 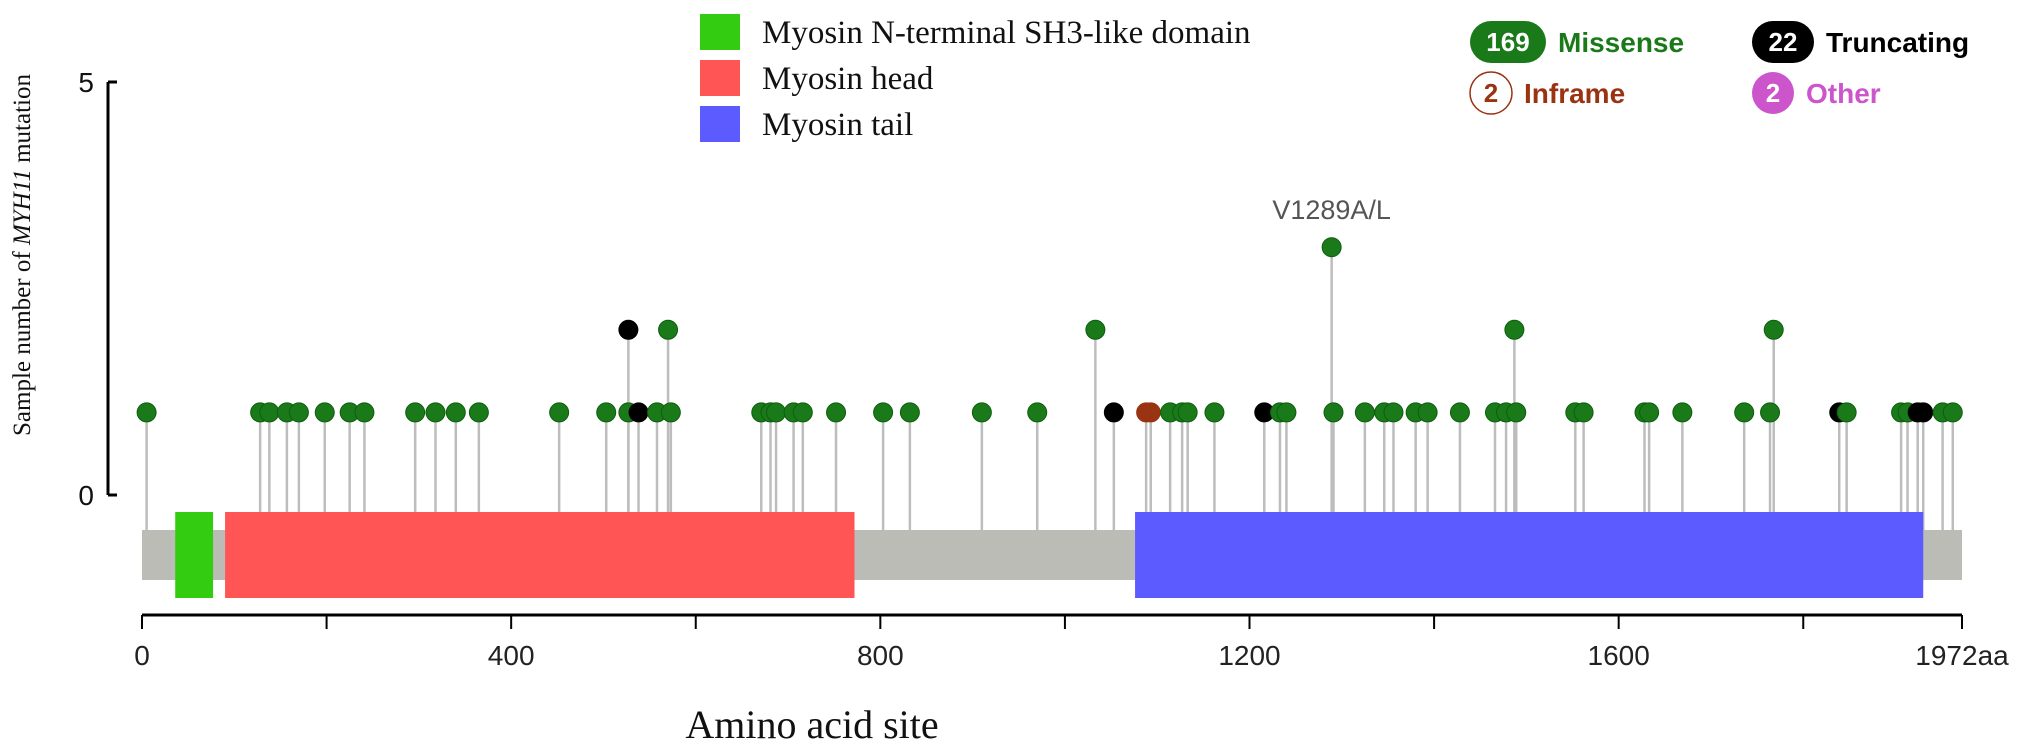 What do you see at coordinates (22, 207) in the screenshot?
I see `y-axis-title-gene: MYH11` at bounding box center [22, 207].